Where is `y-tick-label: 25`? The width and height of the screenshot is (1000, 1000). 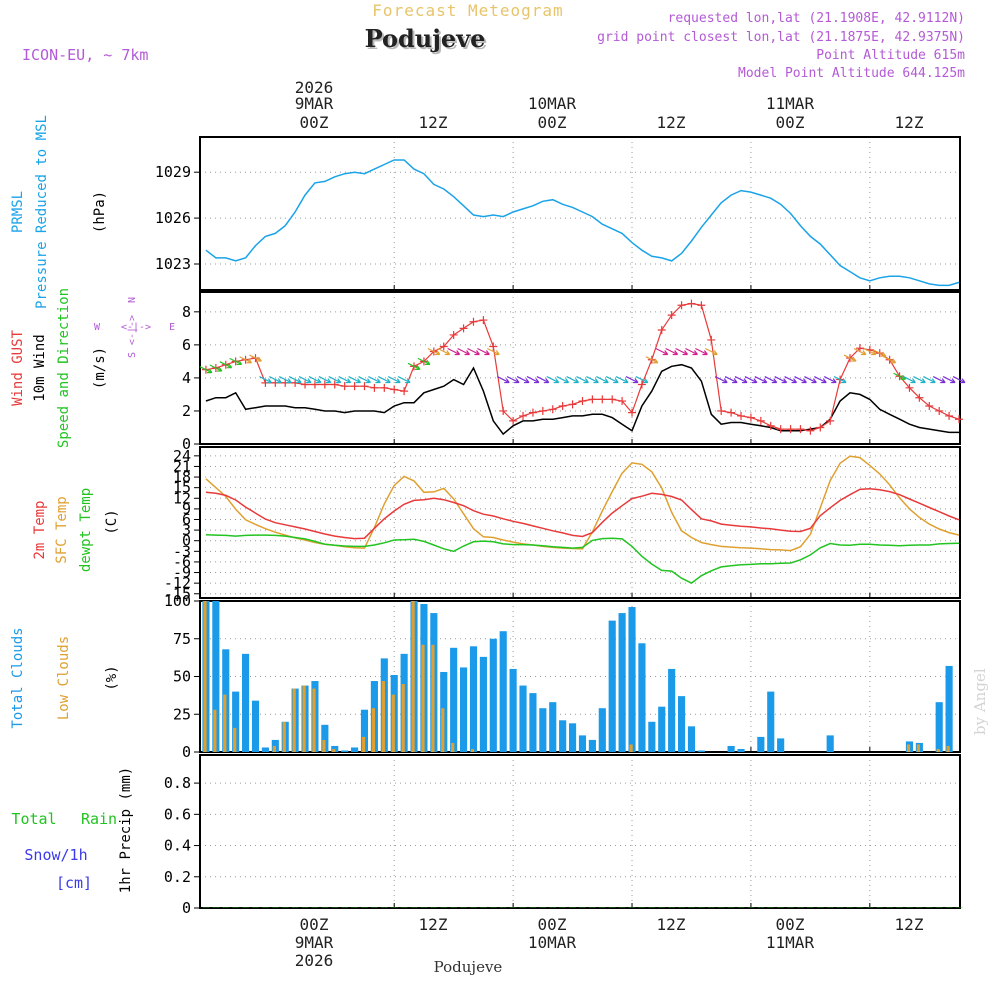 y-tick-label: 25 is located at coordinates (182, 714).